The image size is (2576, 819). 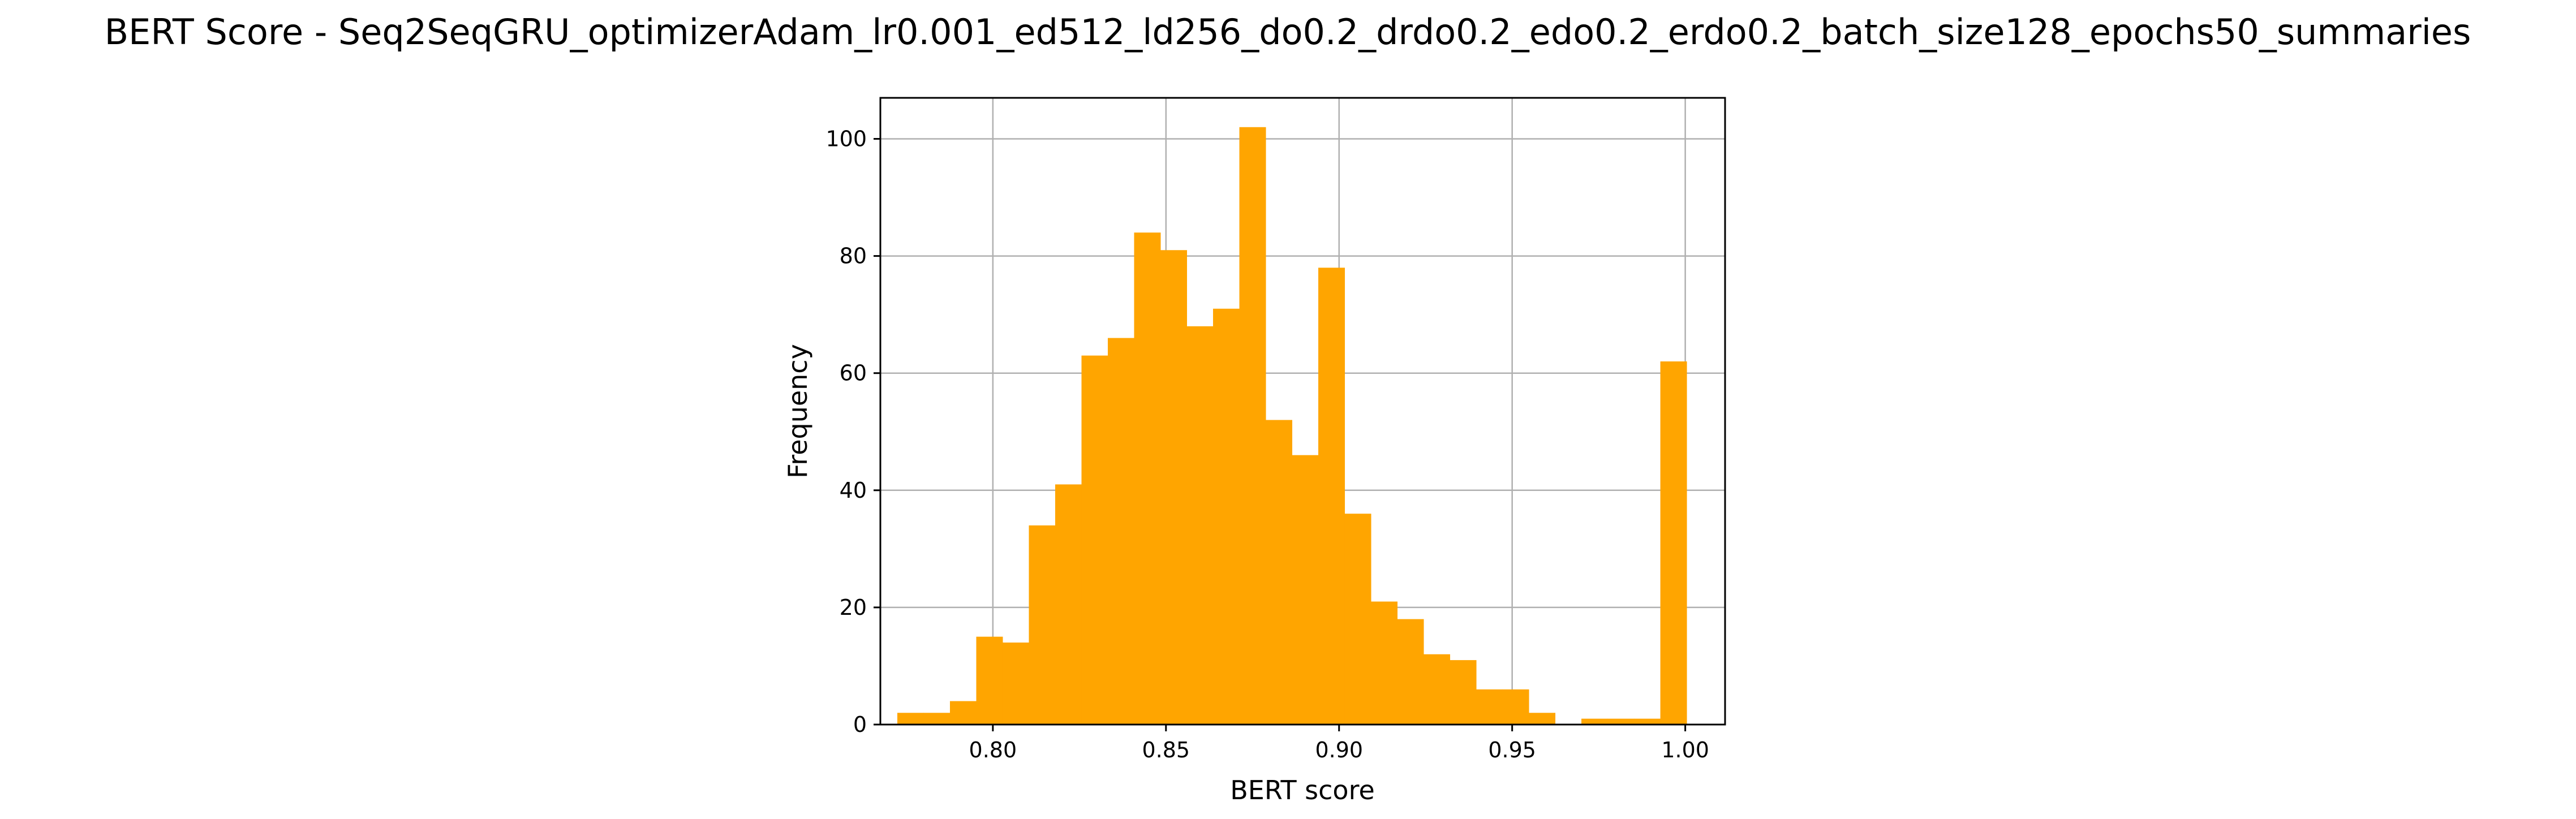 What do you see at coordinates (854, 490) in the screenshot?
I see `y-tick-label: 40` at bounding box center [854, 490].